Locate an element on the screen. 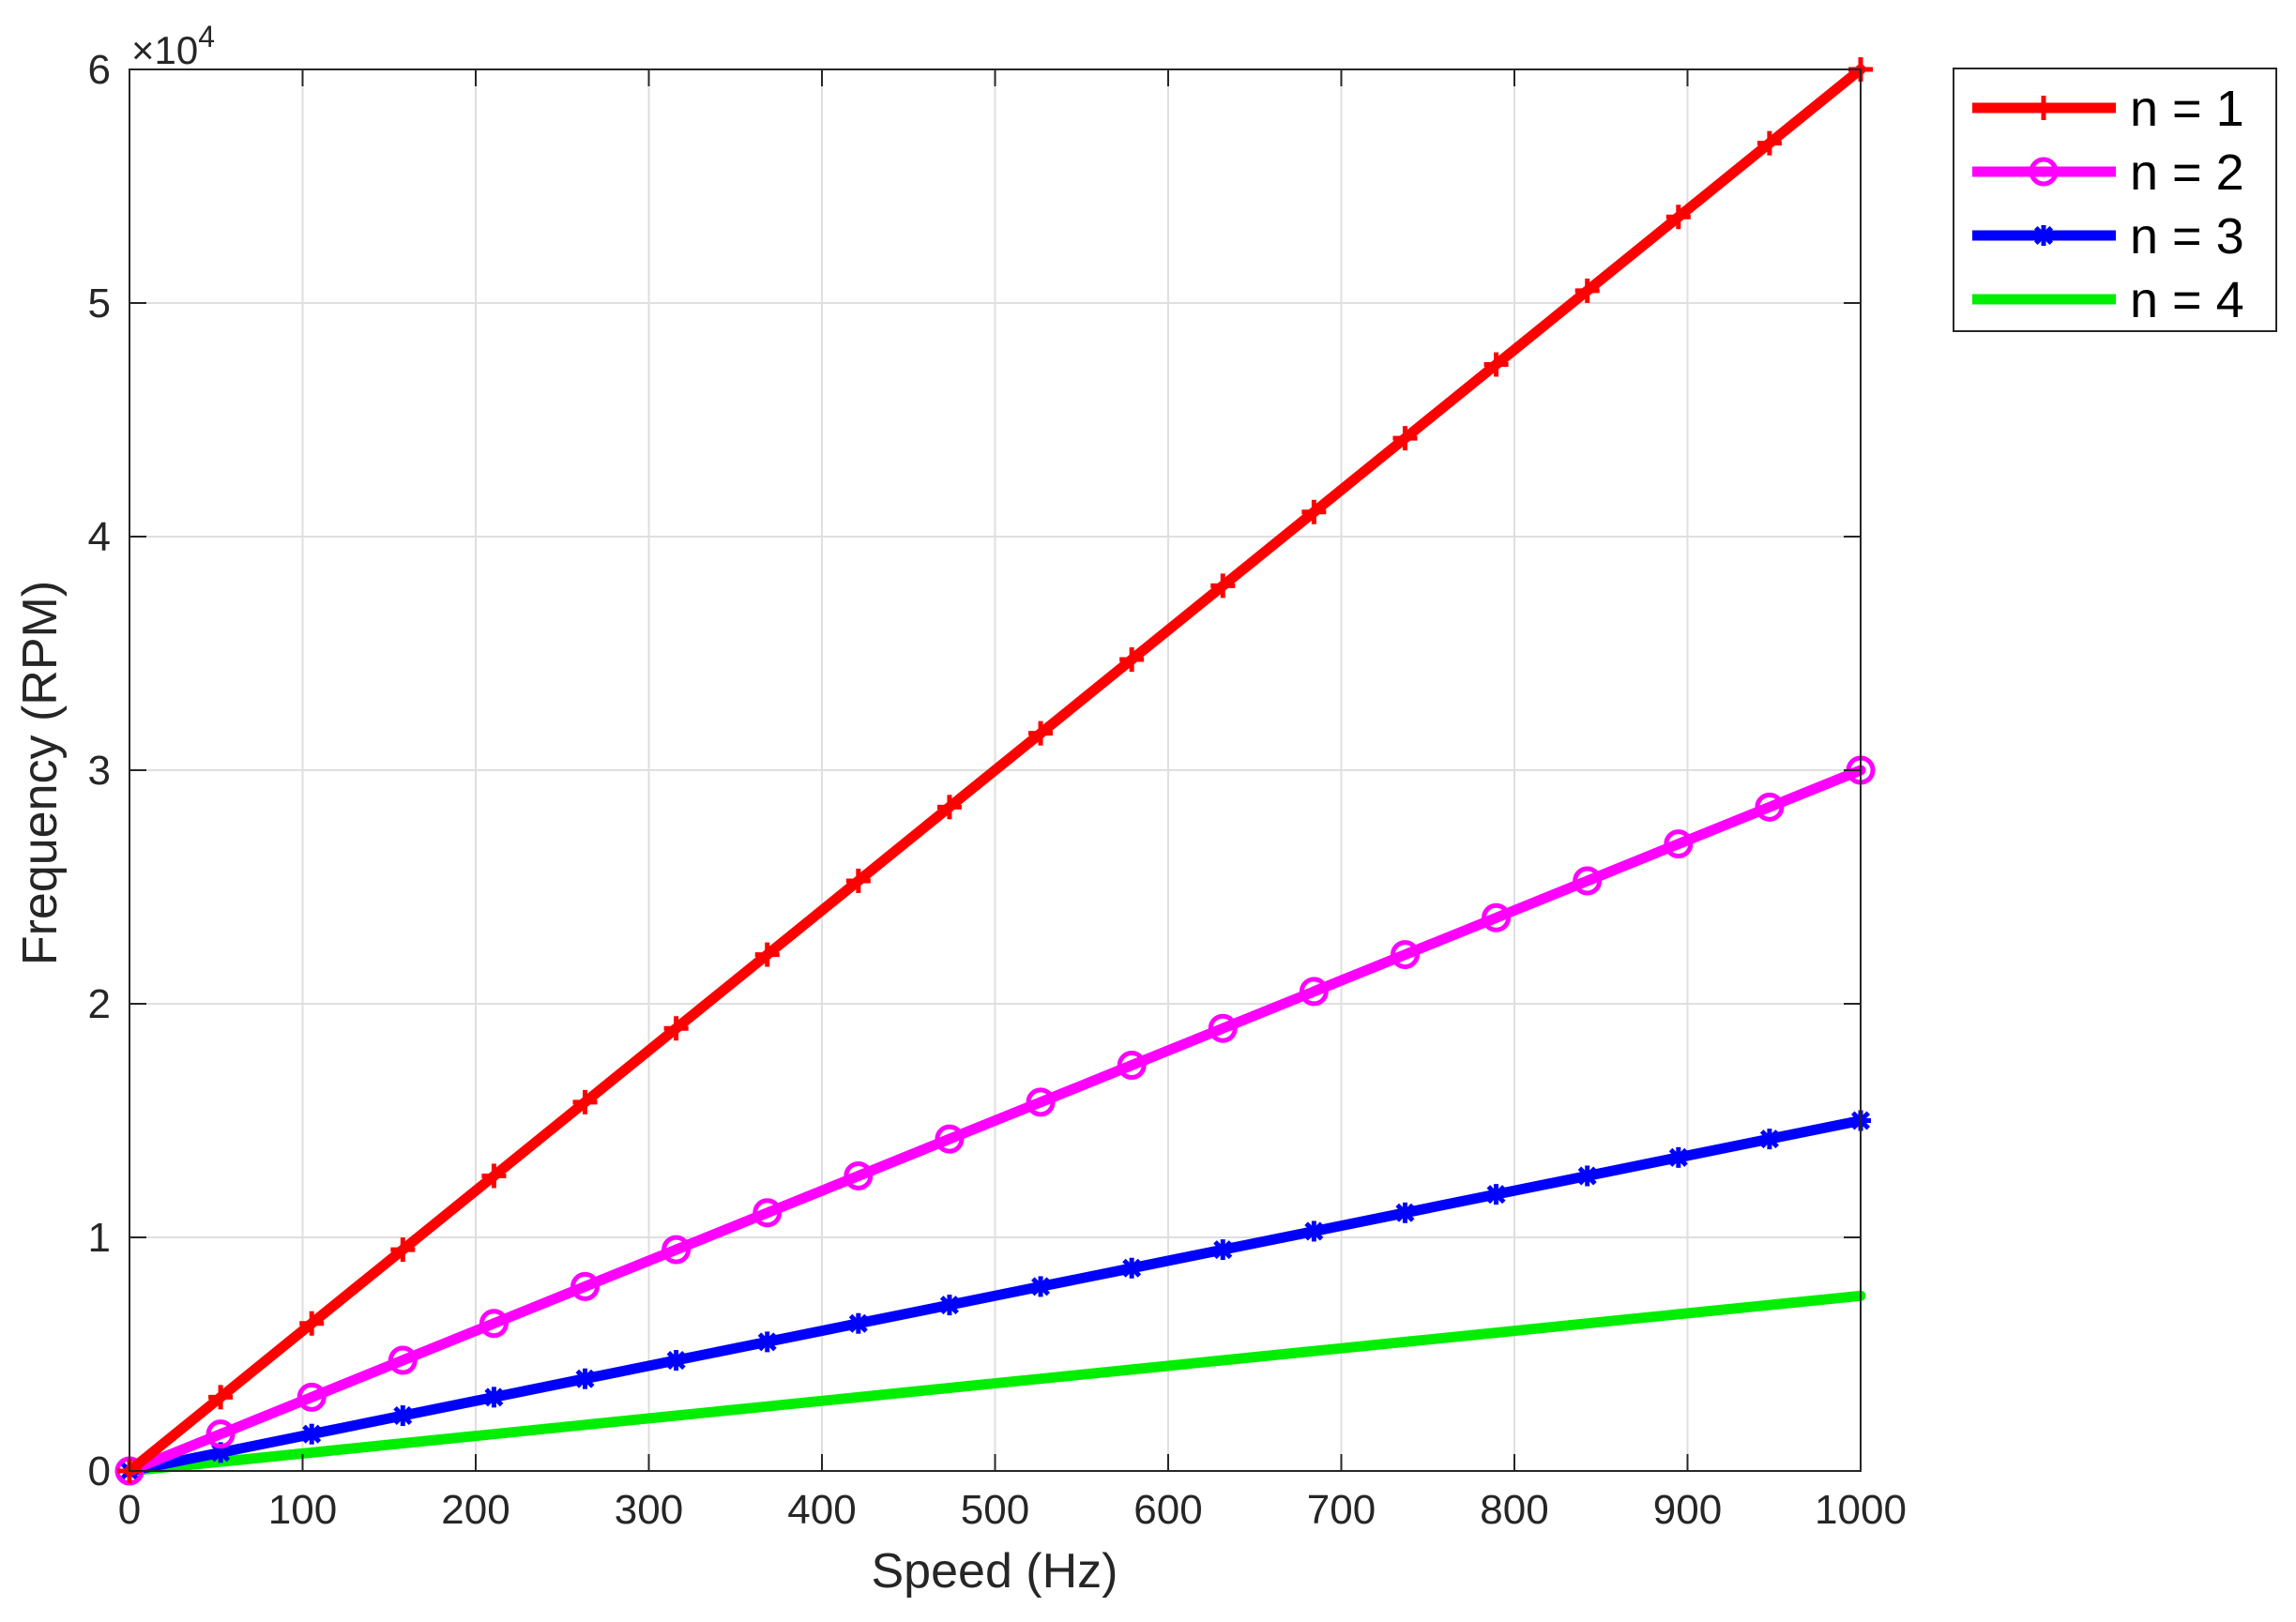 This screenshot has width=2296, height=1622. y-tick-label: 0 is located at coordinates (99, 1471).